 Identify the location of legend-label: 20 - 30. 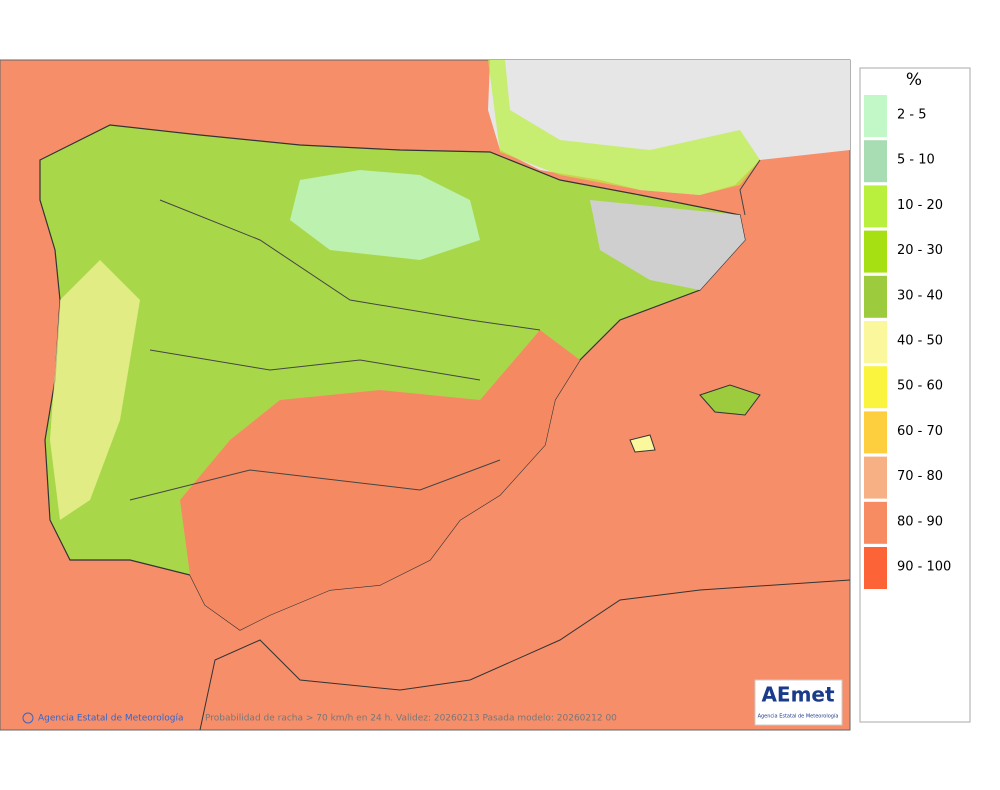
(920, 250).